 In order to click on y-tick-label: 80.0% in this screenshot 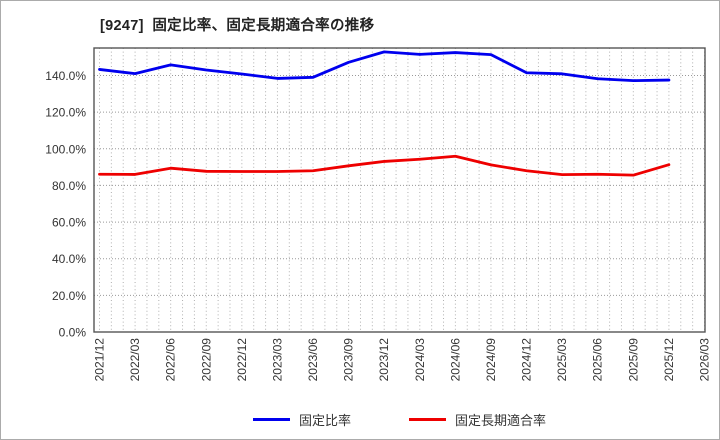, I will do `click(69, 186)`.